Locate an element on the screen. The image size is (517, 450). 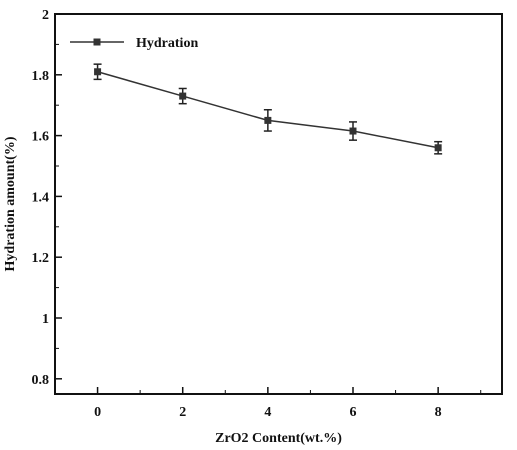
series-layer is located at coordinates (268, 109).